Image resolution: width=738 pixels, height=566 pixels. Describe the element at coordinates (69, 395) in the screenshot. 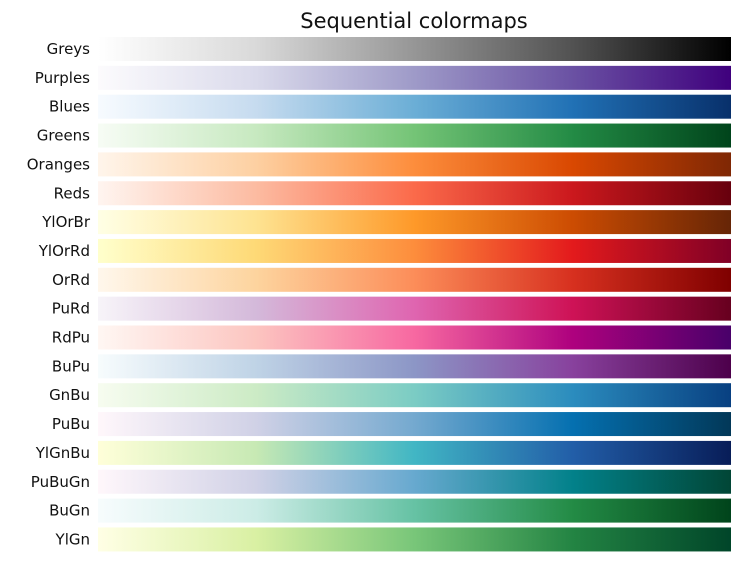

I see `colormap-label-gnbu: GnBu` at that location.